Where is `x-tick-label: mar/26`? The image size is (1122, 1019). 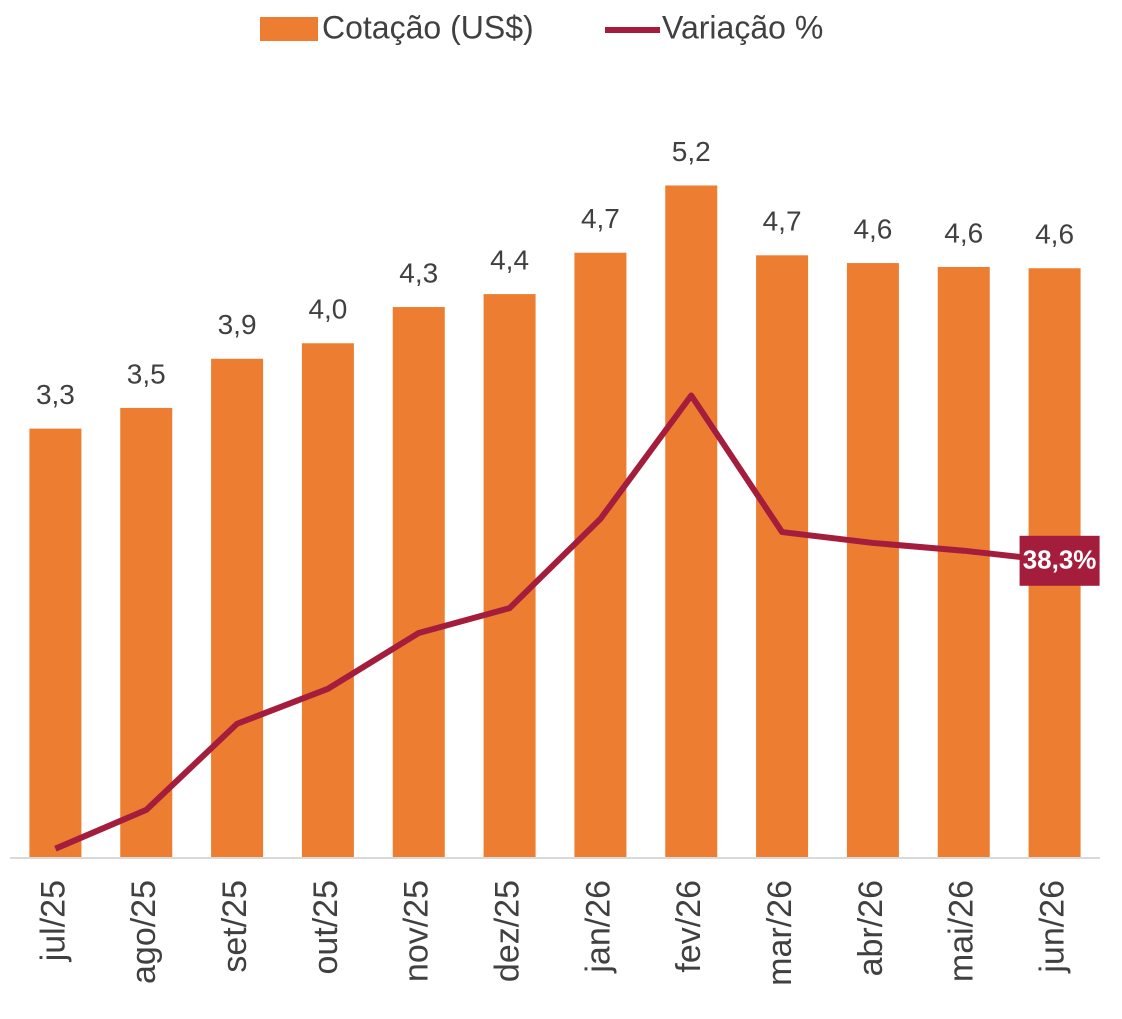
x-tick-label: mar/26 is located at coordinates (780, 933).